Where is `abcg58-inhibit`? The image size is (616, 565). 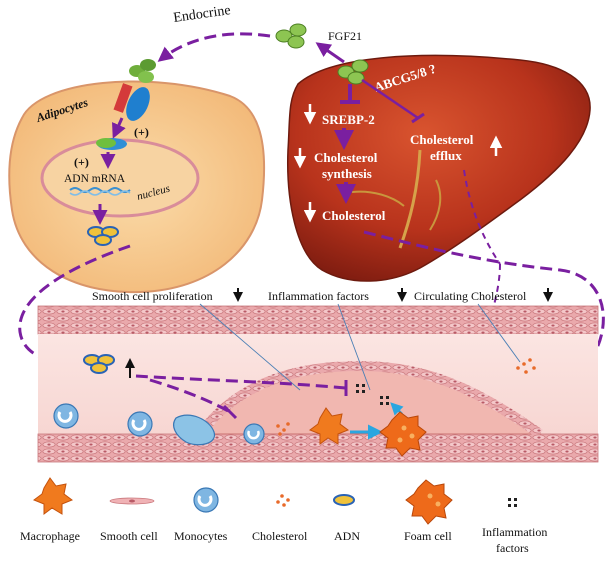 abcg58-inhibit is located at coordinates (390, 99).